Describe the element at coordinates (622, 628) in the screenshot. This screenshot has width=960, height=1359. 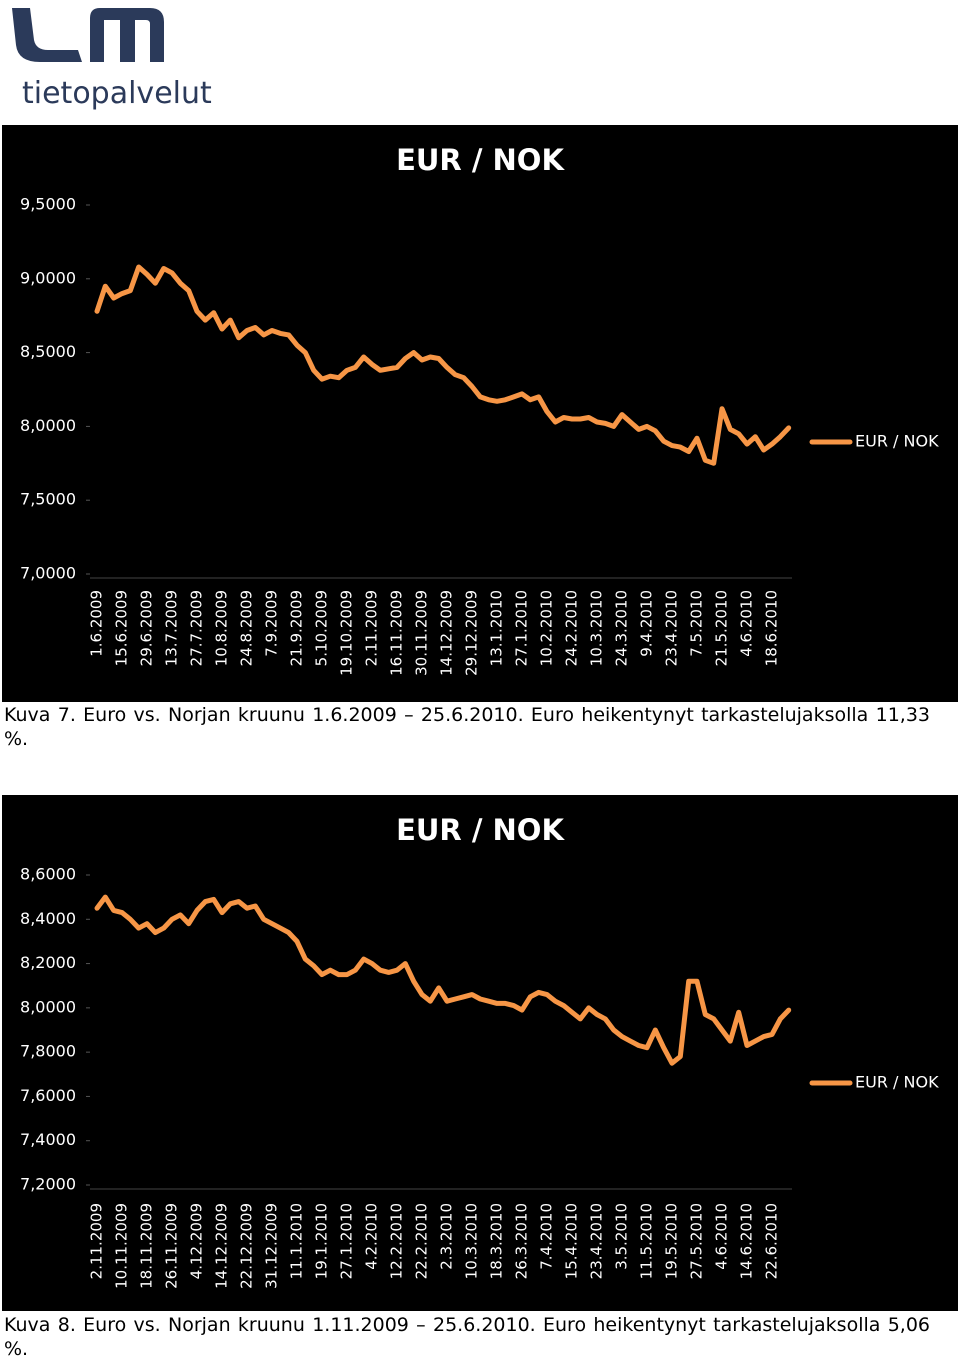
I see `x-tick-label: 24.3.2010` at that location.